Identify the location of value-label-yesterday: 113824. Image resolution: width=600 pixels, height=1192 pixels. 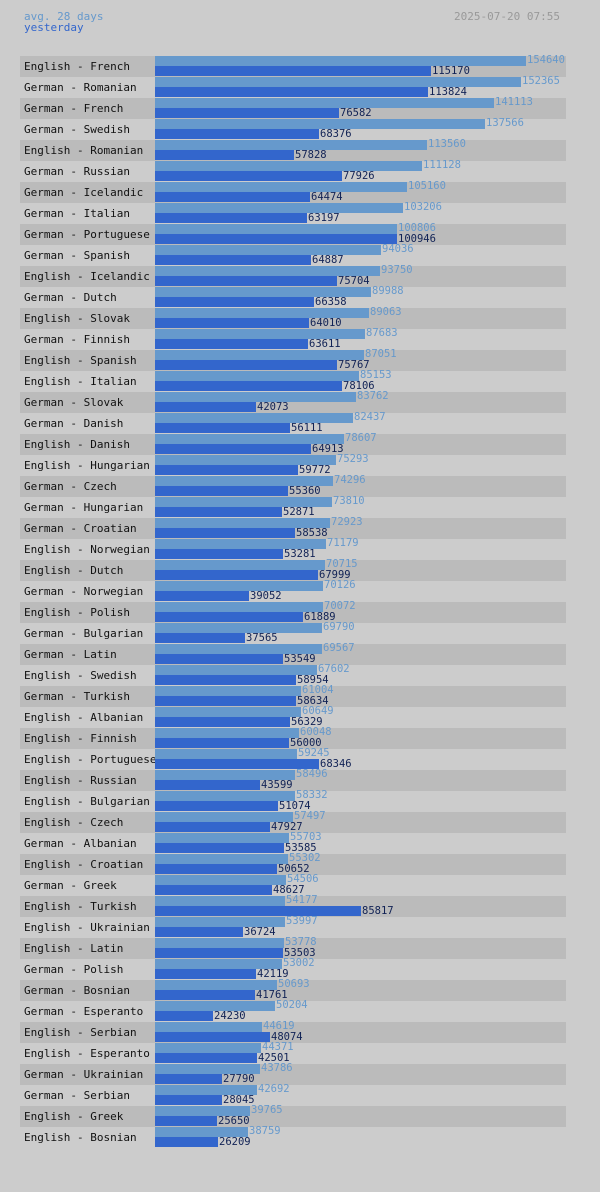
(448, 92).